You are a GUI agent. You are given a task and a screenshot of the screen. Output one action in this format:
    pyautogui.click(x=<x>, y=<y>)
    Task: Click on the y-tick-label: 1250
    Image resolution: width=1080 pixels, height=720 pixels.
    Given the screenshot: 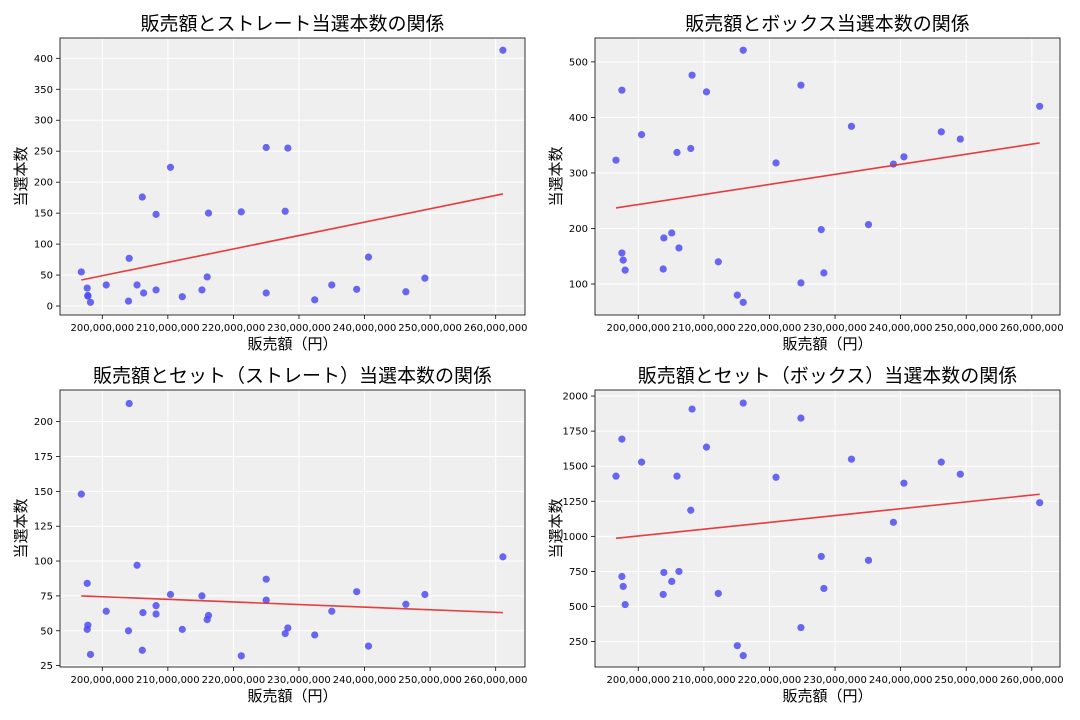 What is the action you would take?
    pyautogui.click(x=575, y=502)
    